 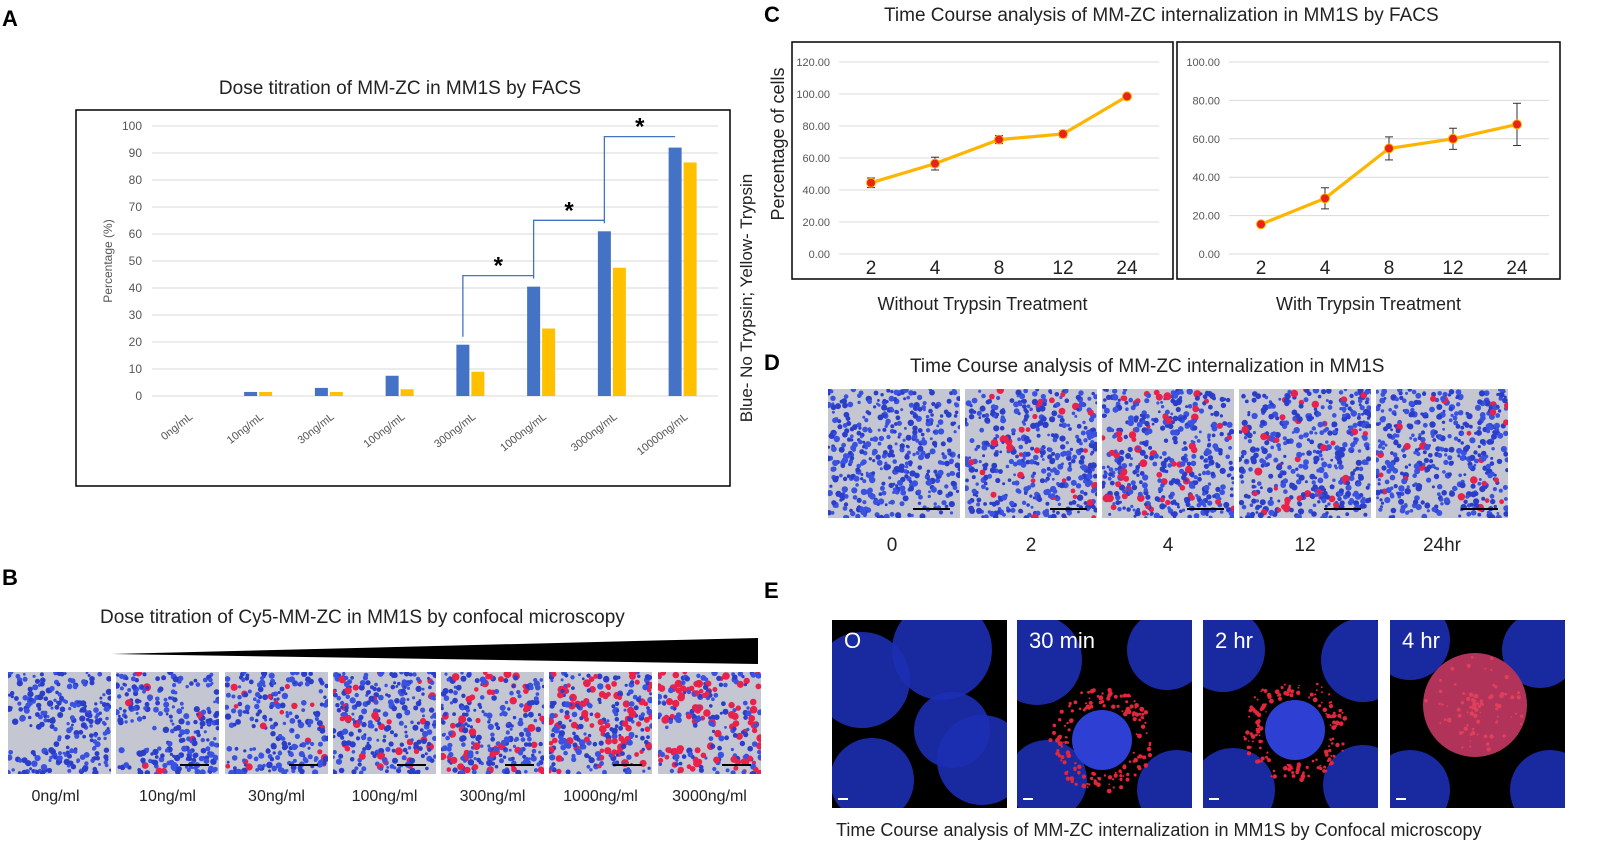 I want to click on y-tick-label: 70, so click(x=136, y=207).